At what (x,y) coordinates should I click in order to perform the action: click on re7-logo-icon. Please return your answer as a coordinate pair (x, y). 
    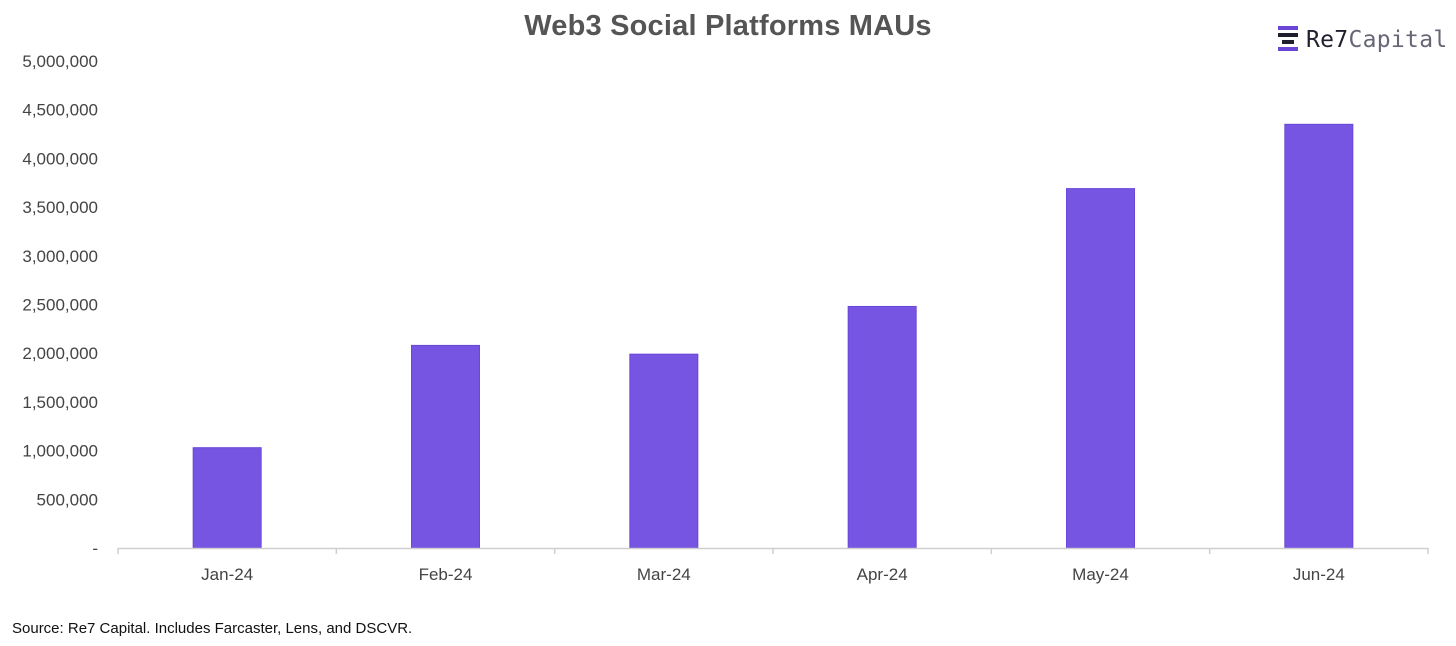
    Looking at the image, I should click on (1288, 38).